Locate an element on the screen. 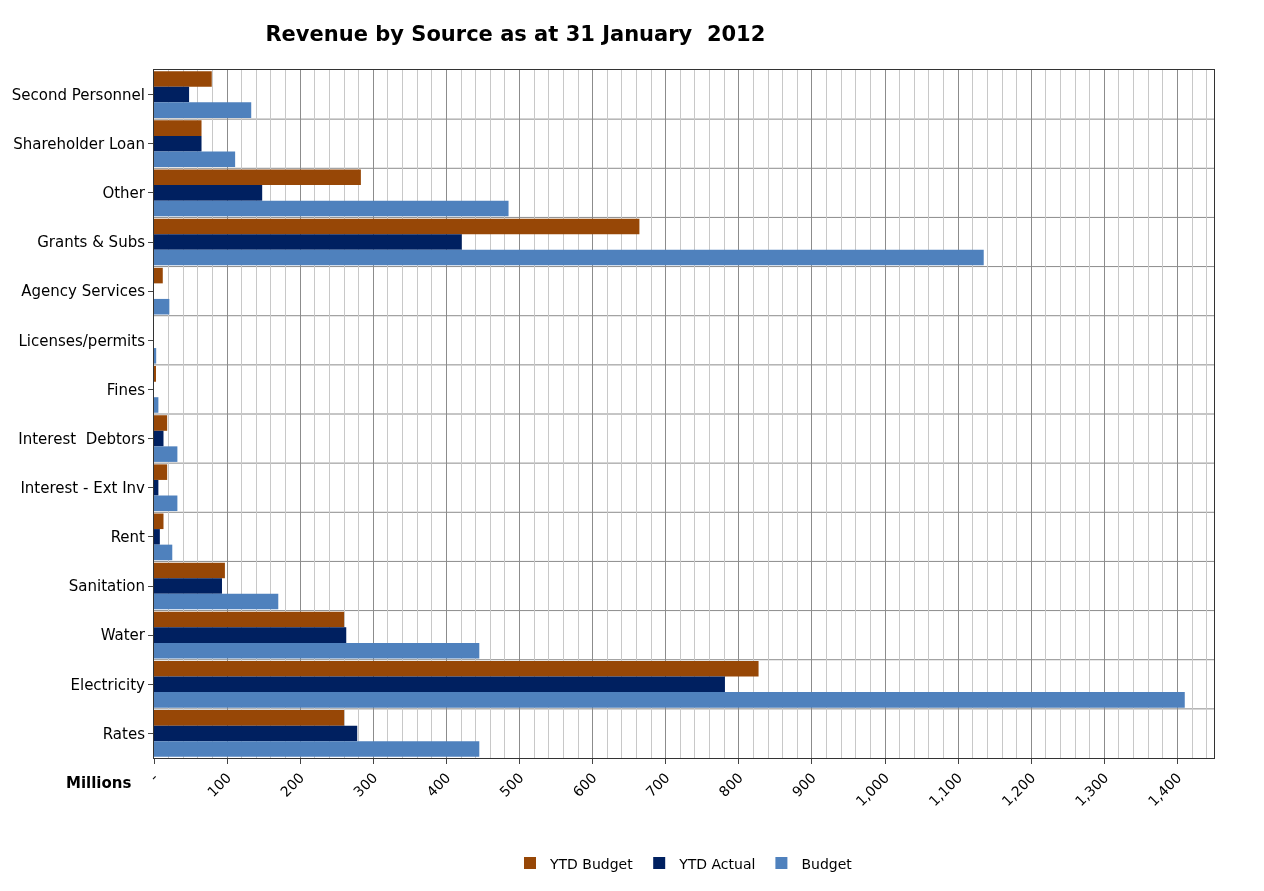  y-tick-label: Sanitation is located at coordinates (106, 586).